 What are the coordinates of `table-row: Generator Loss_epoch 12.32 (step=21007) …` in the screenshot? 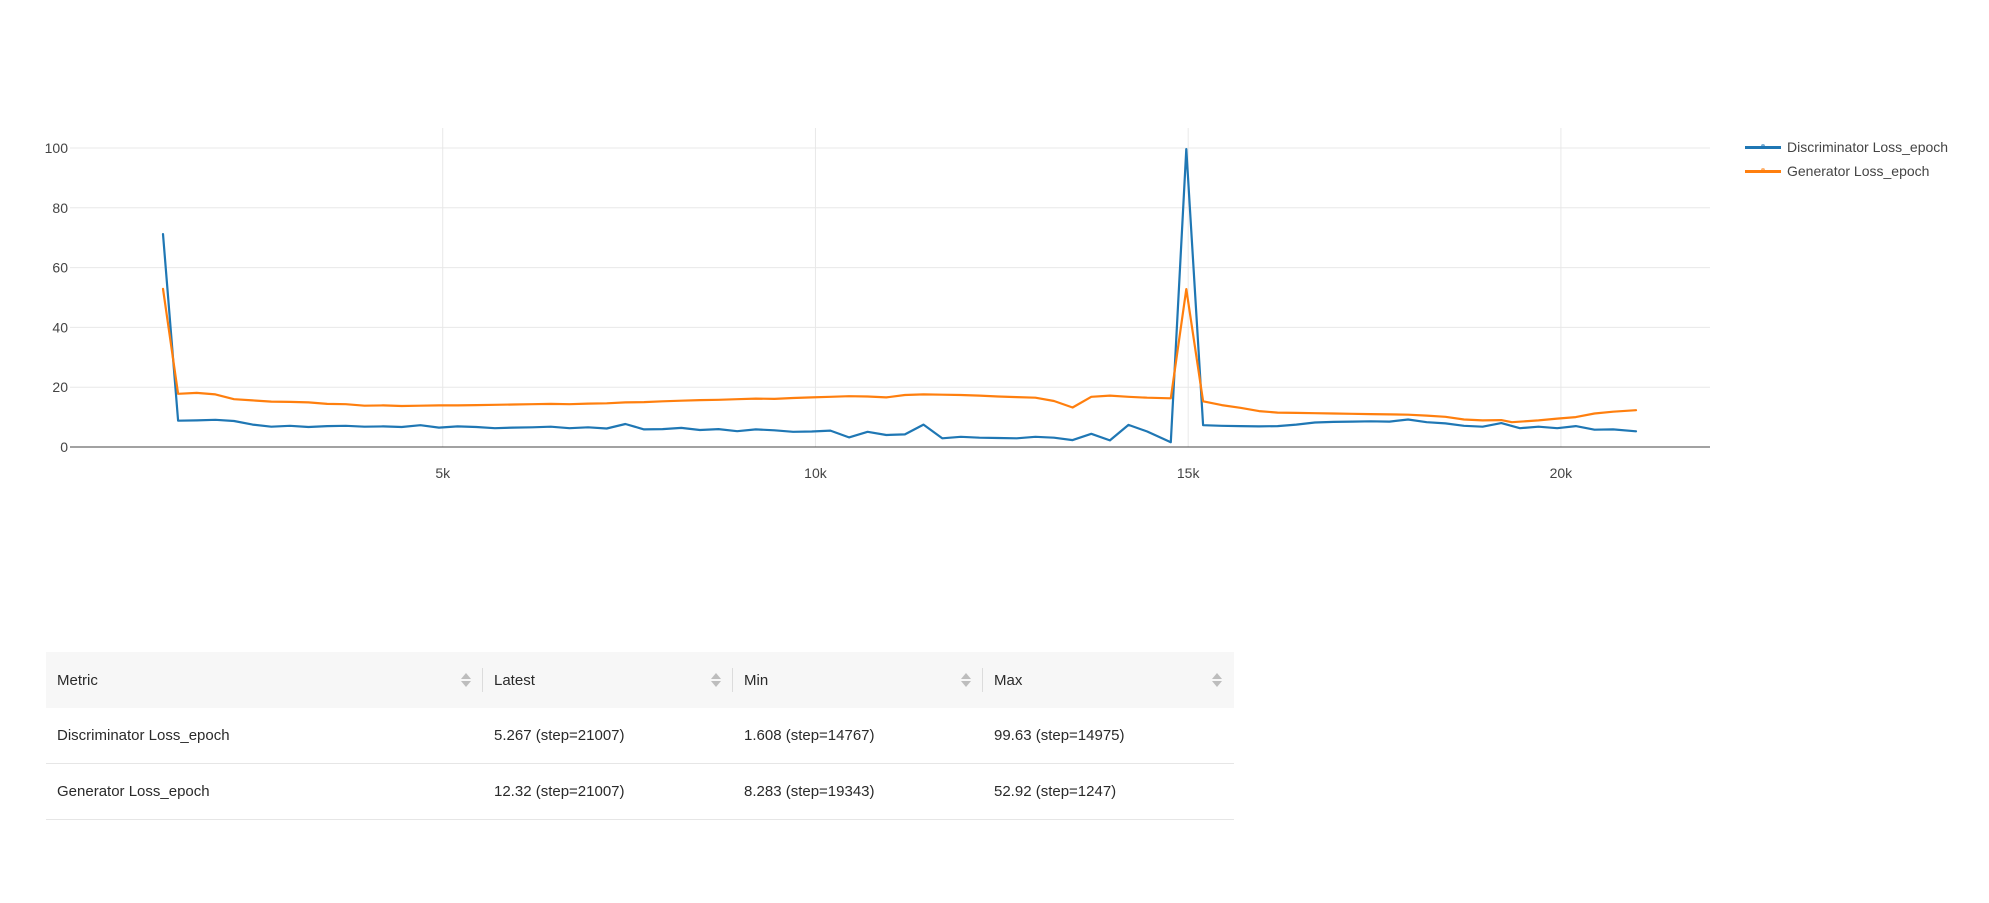 It's located at (640, 791).